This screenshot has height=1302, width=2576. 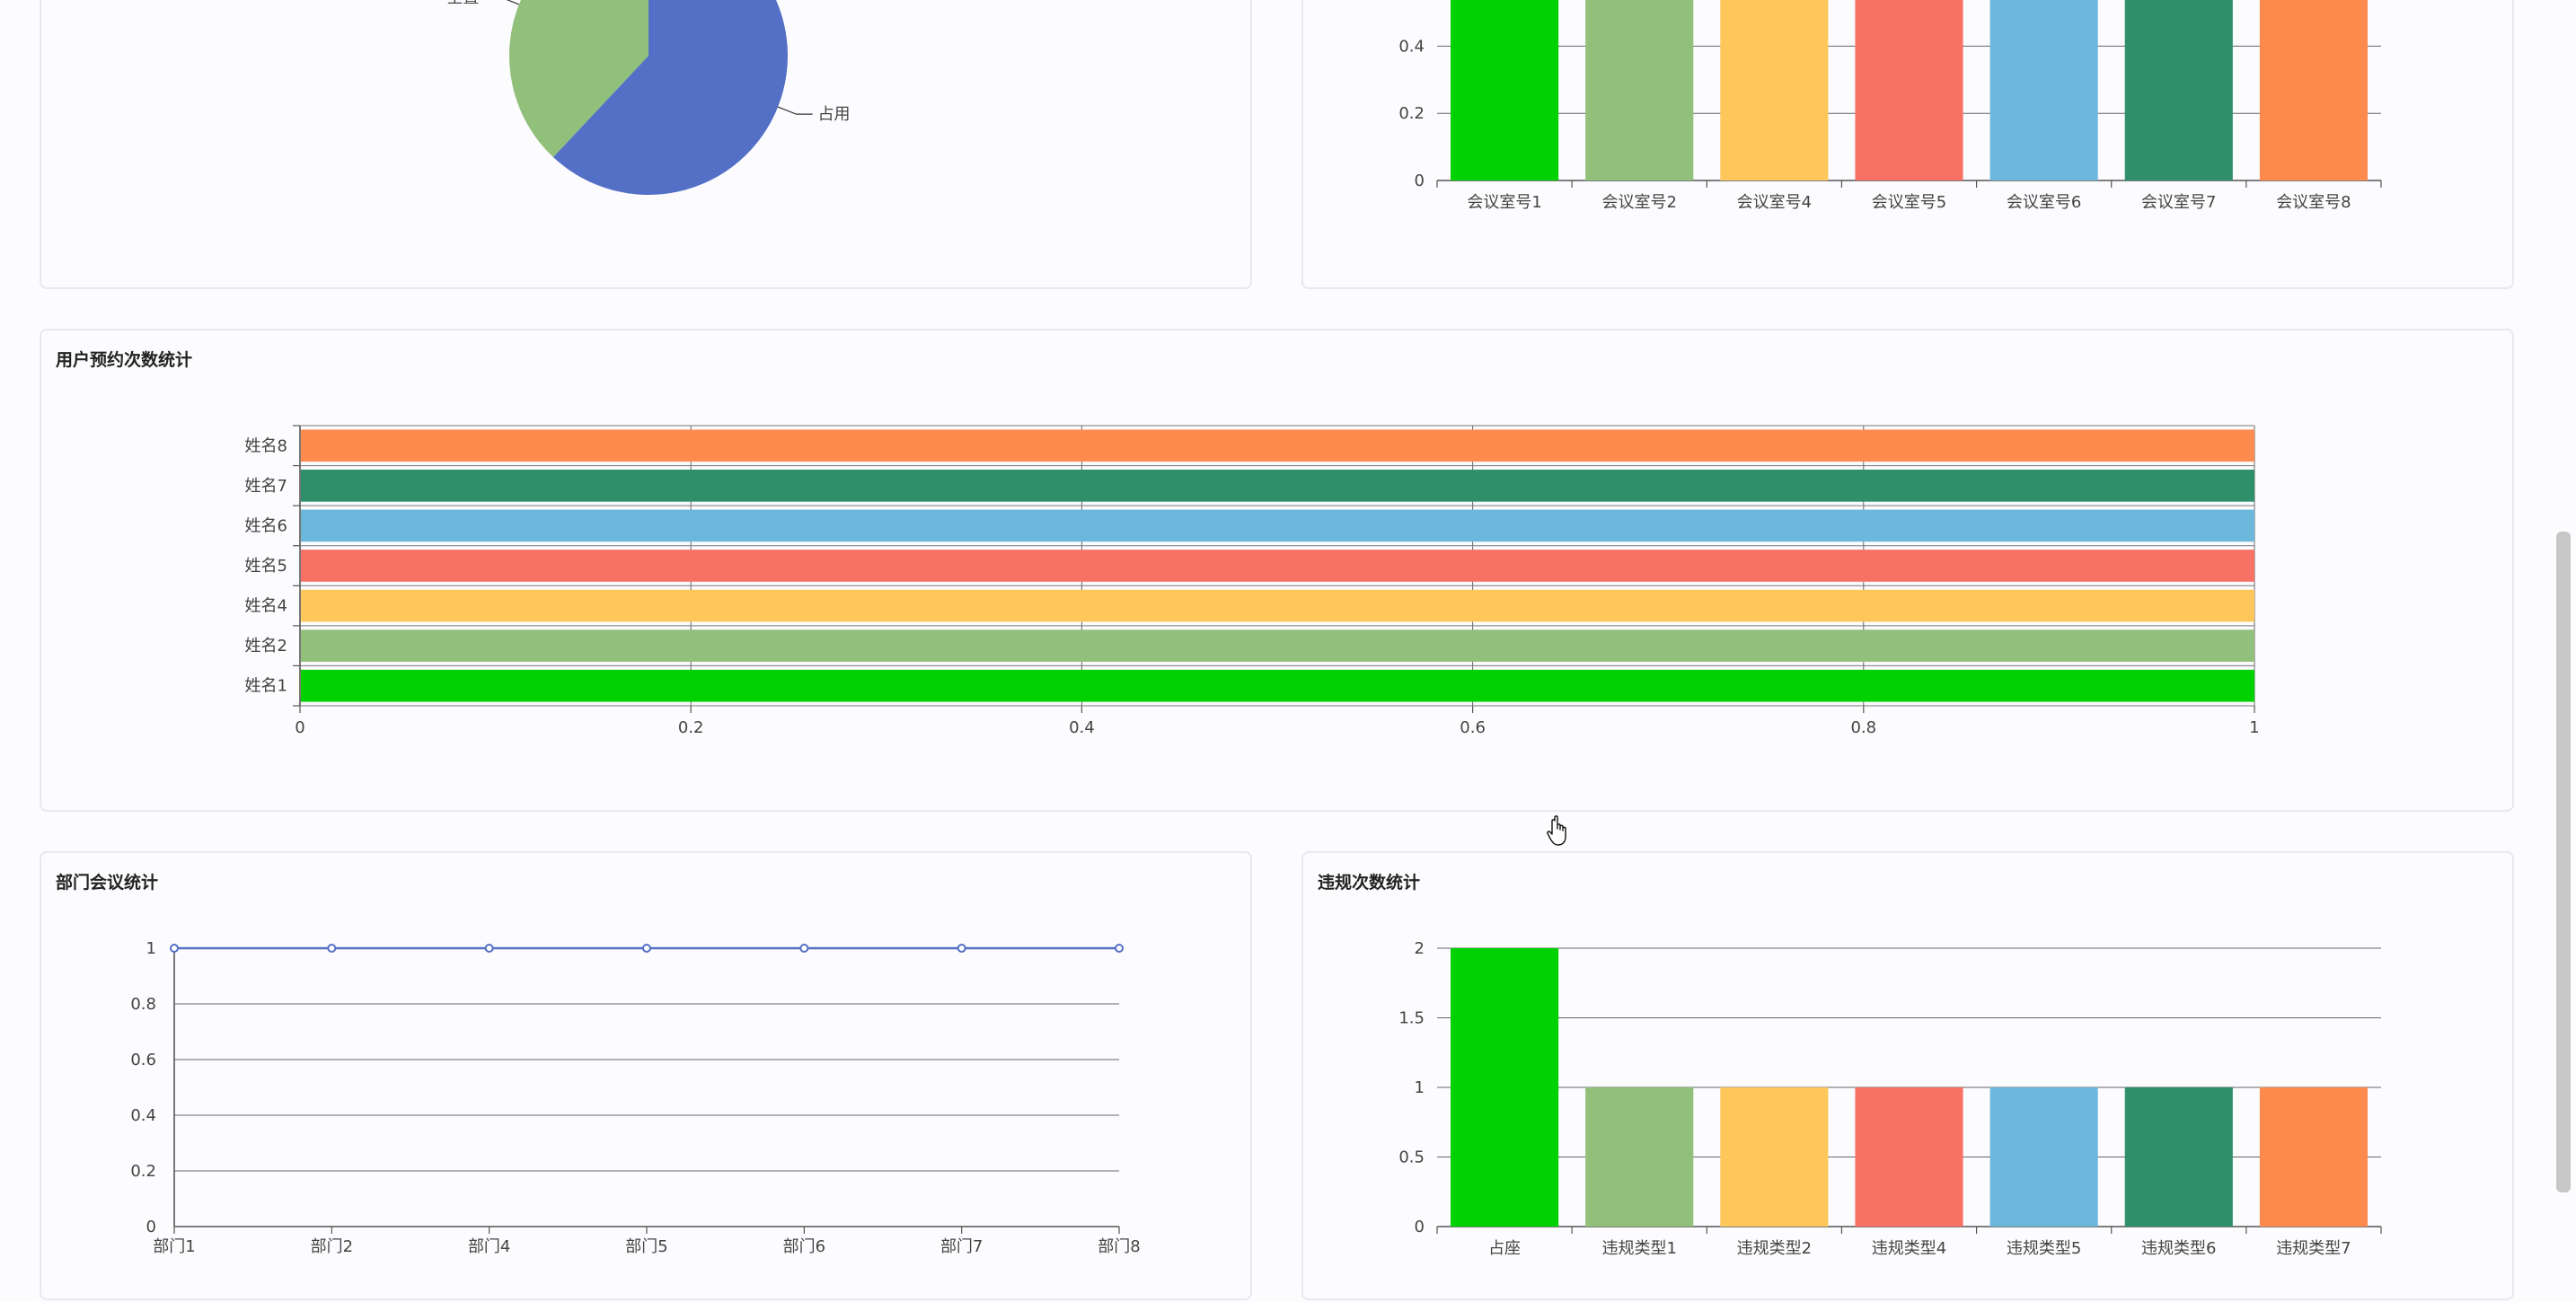 I want to click on panel-title: 用户预约次数统计, so click(x=124, y=360).